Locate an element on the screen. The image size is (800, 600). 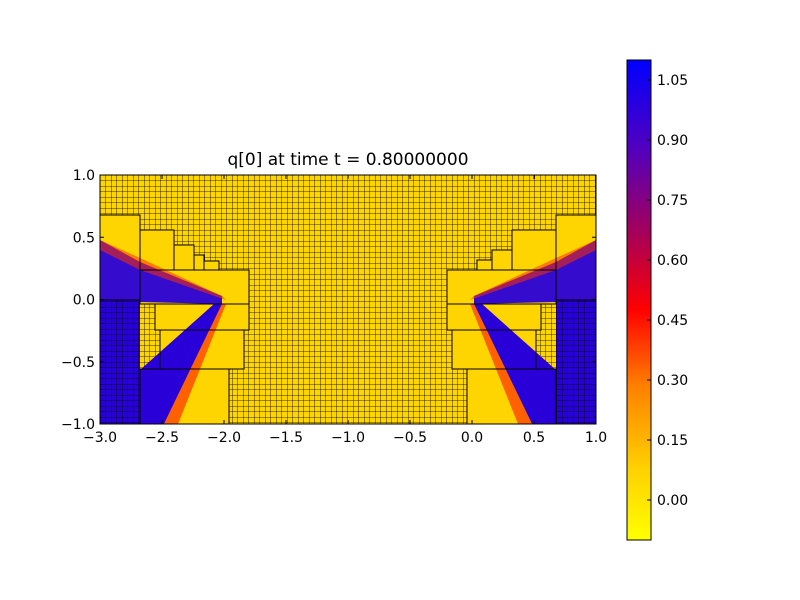
colorbar-tick-label: 0.60 is located at coordinates (672, 261).